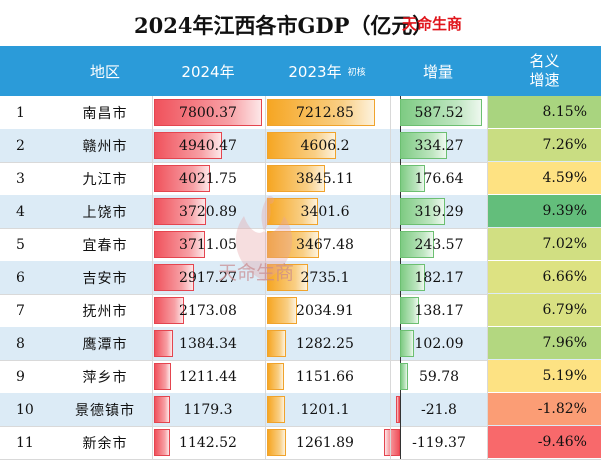  Describe the element at coordinates (325, 409) in the screenshot. I see `gdp-2023-value: 1201.1` at that location.